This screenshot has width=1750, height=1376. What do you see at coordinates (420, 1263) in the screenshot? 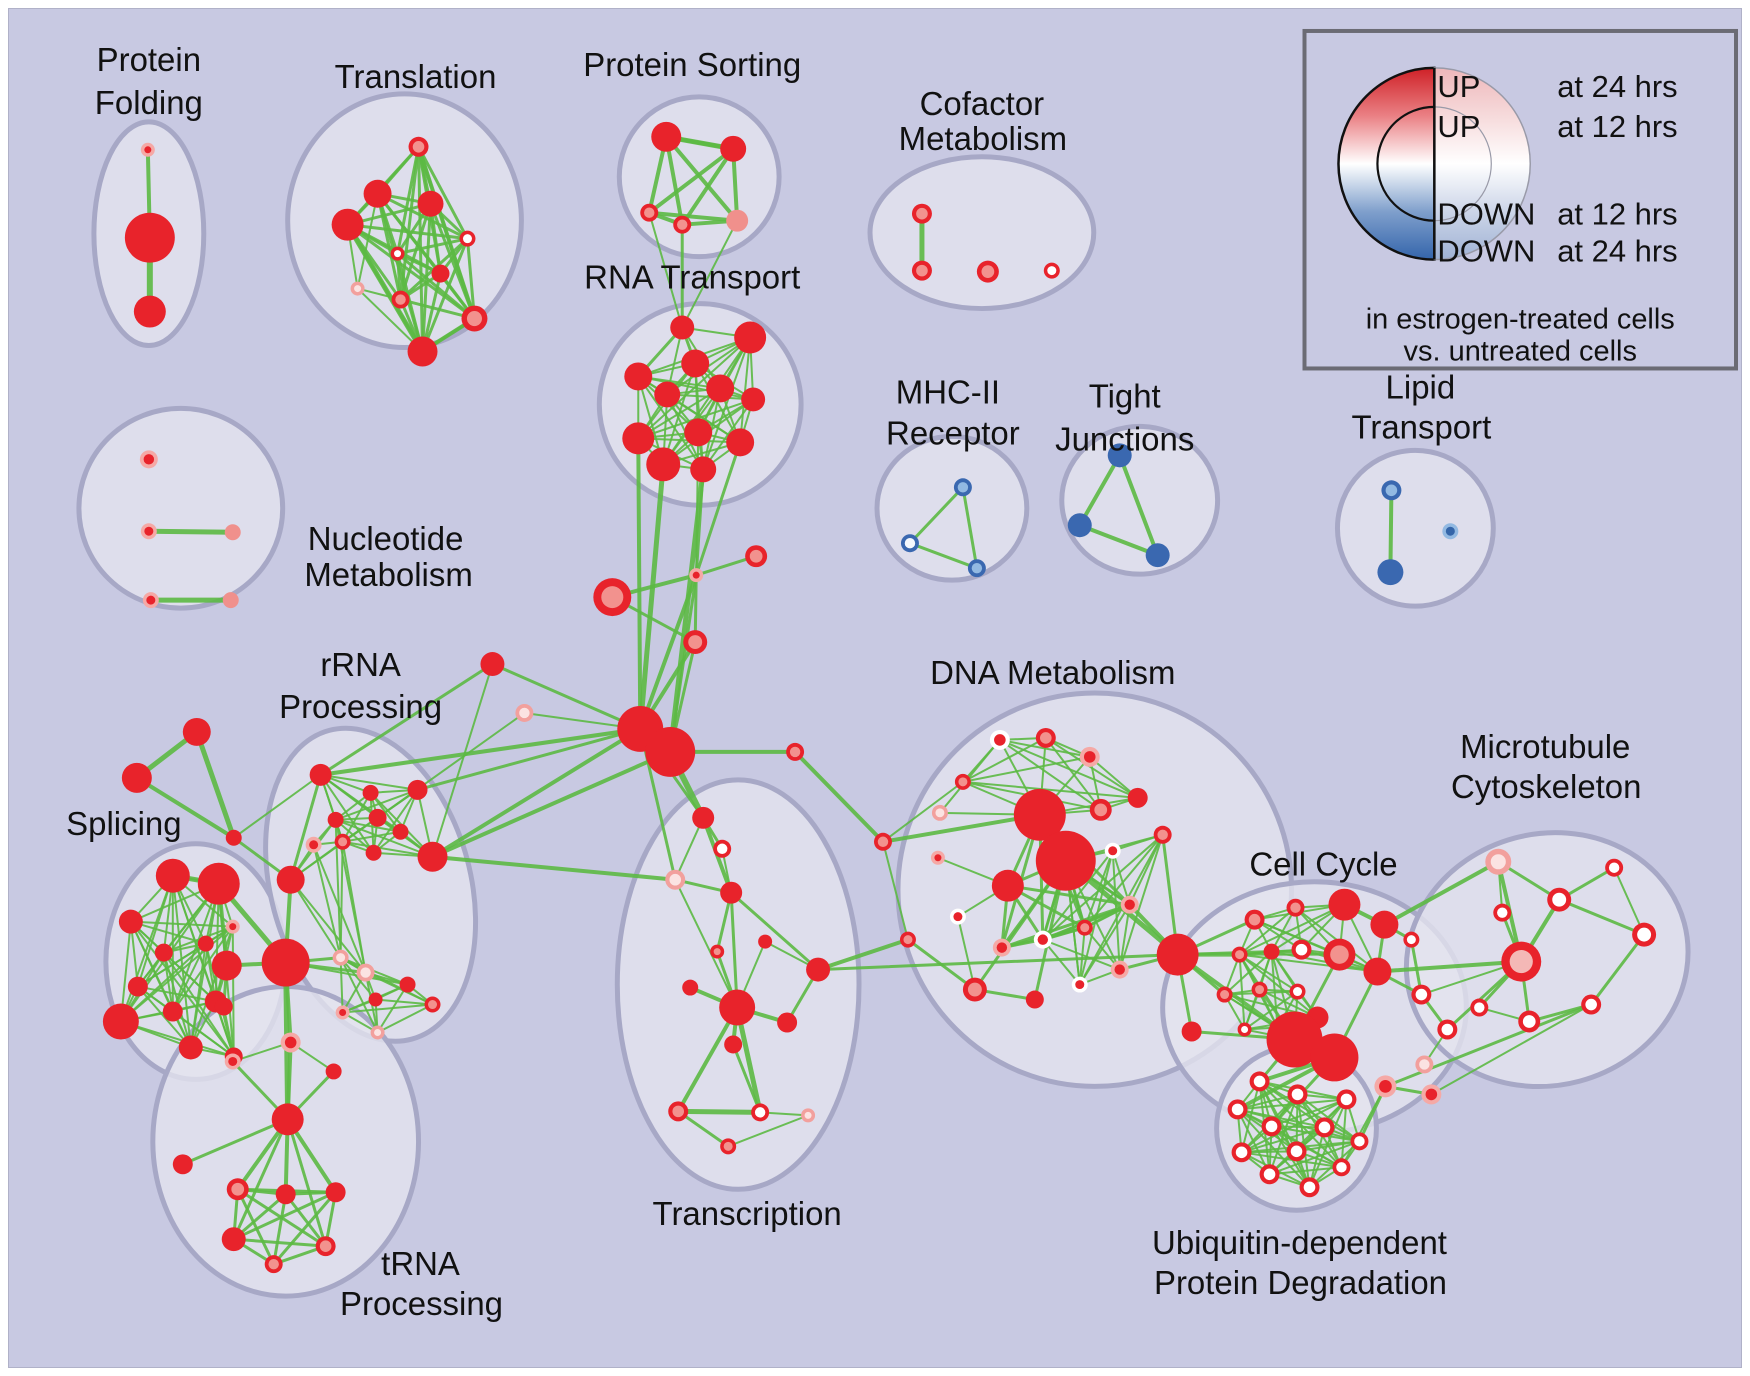
I see `cluster-label-trna-processing: tRNA` at bounding box center [420, 1263].